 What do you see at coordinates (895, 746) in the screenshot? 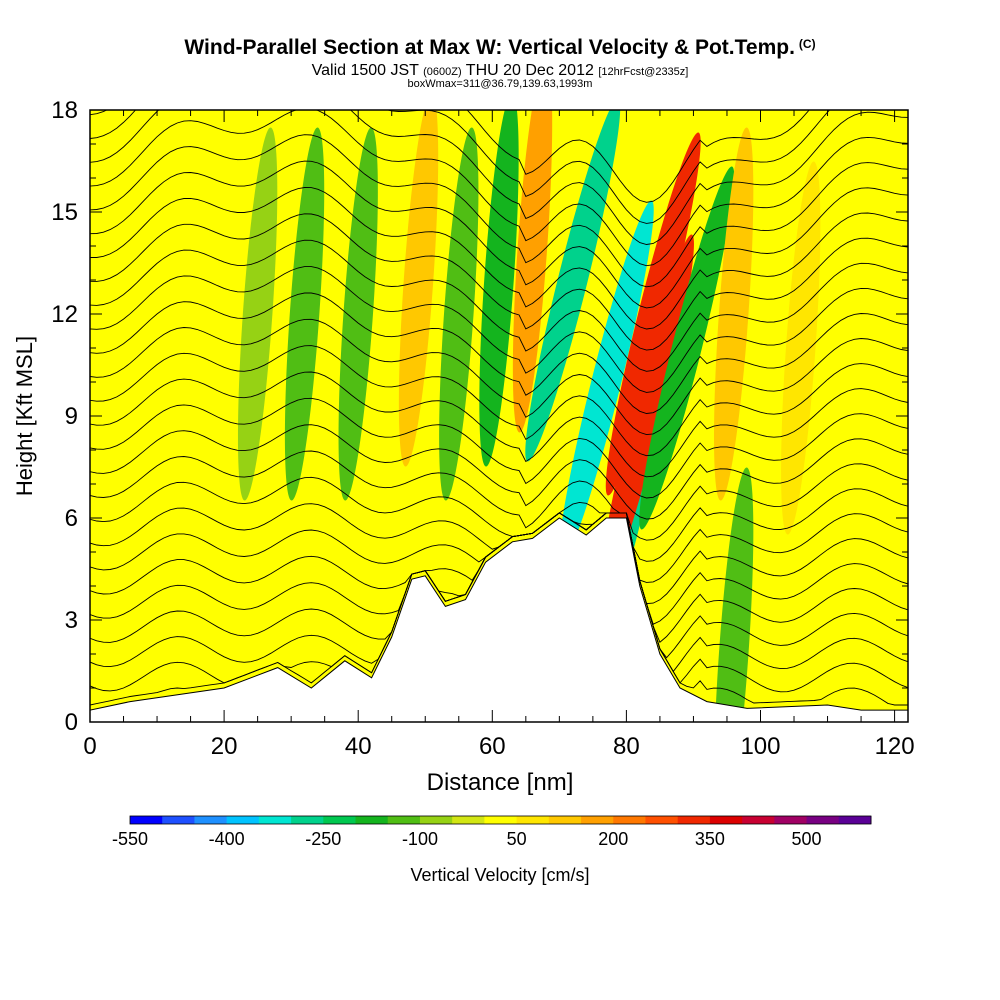
I see `x-tick-label: 120` at bounding box center [895, 746].